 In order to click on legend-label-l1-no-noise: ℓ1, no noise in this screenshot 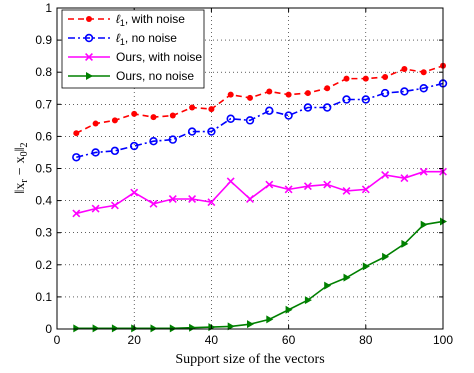, I will do `click(146, 39)`.